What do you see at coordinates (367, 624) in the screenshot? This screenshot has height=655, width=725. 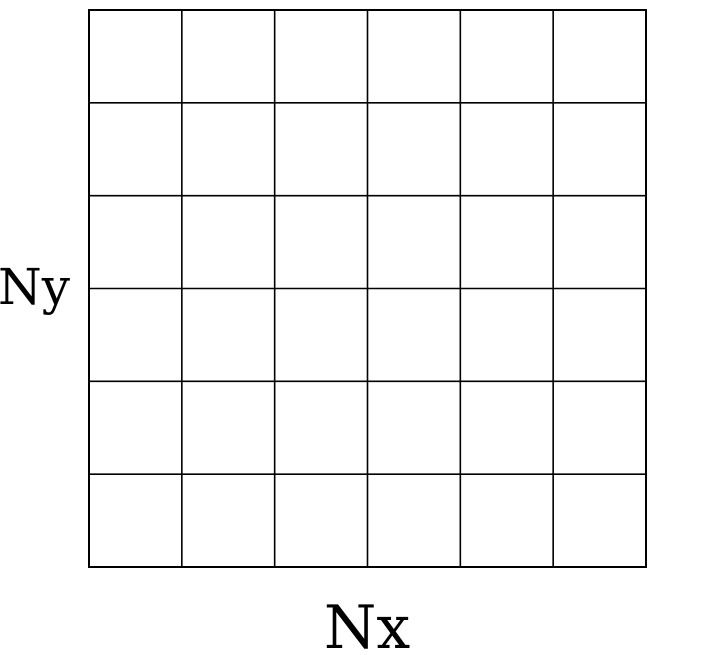 I see `x-axis-label: Nx` at bounding box center [367, 624].